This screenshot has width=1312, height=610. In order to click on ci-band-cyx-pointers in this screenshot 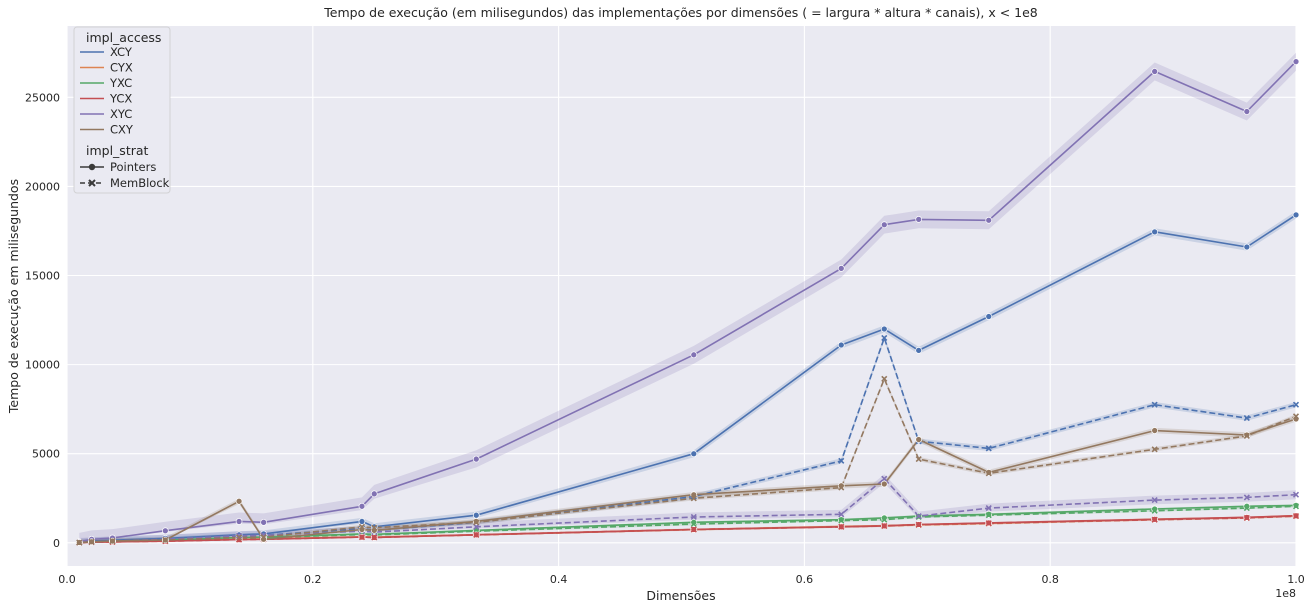, I will do `click(687, 528)`.